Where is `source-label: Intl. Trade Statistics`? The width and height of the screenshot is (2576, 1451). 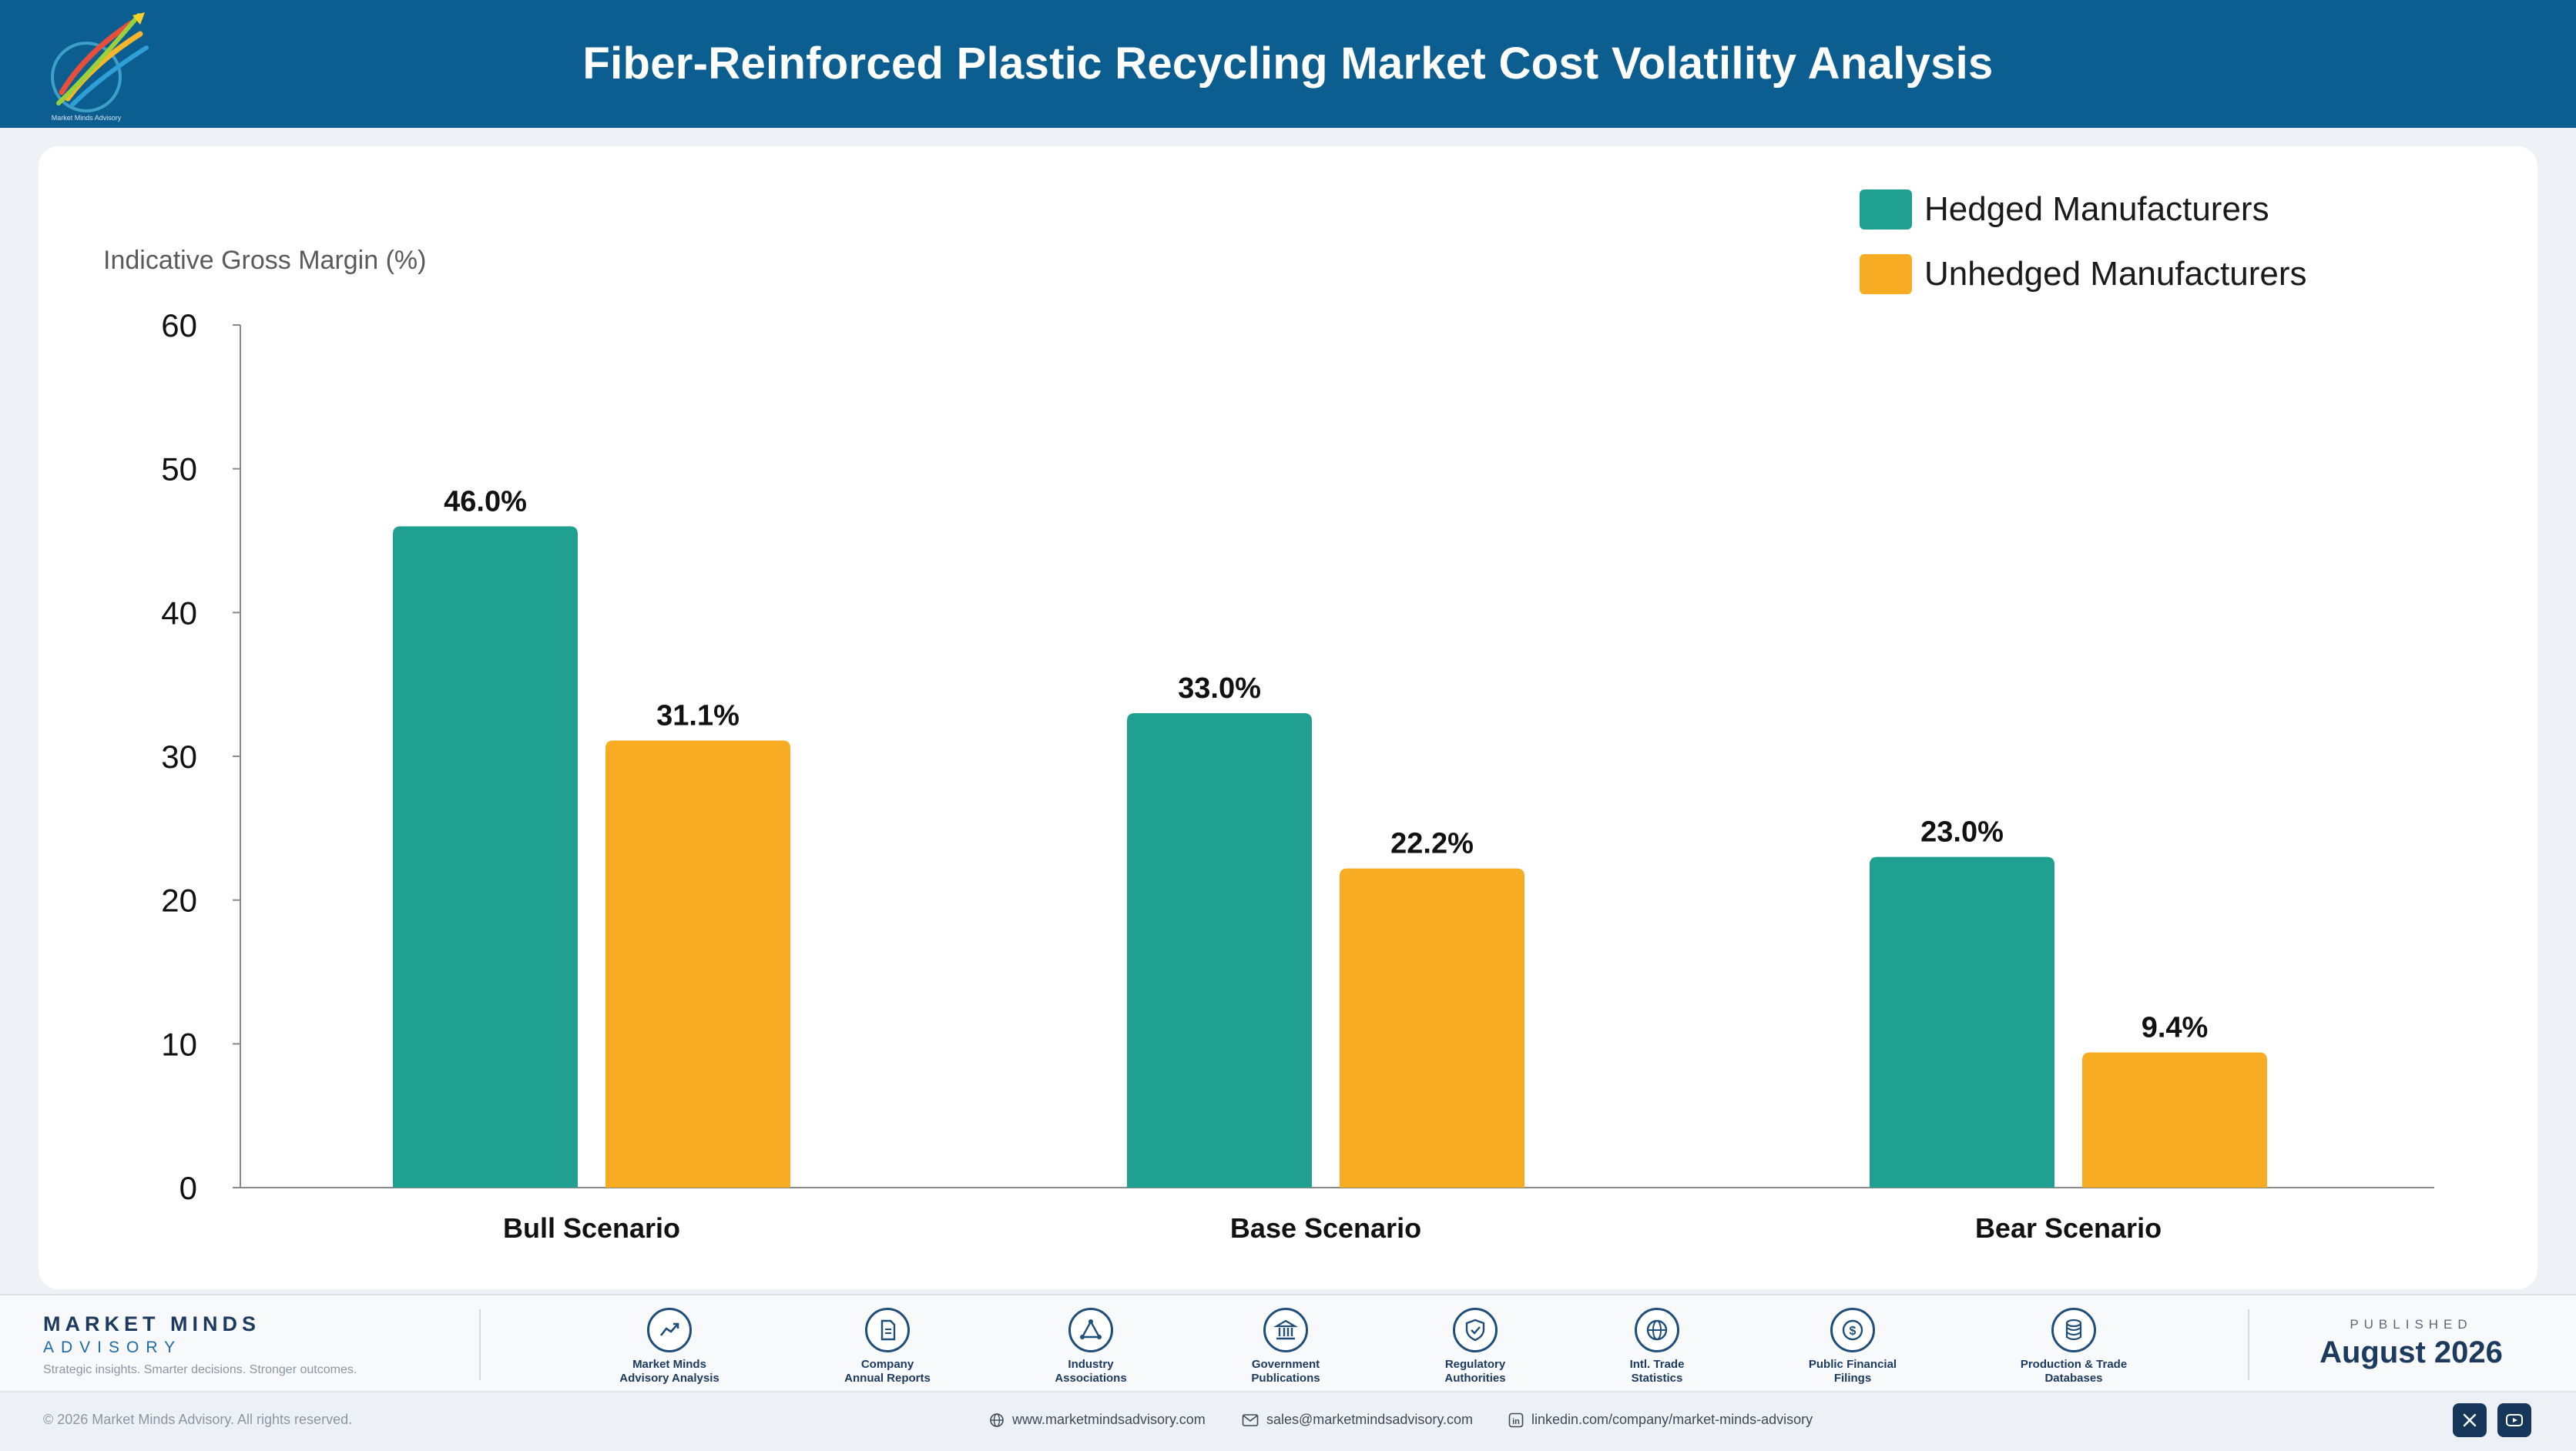
source-label: Intl. Trade Statistics is located at coordinates (1657, 1371).